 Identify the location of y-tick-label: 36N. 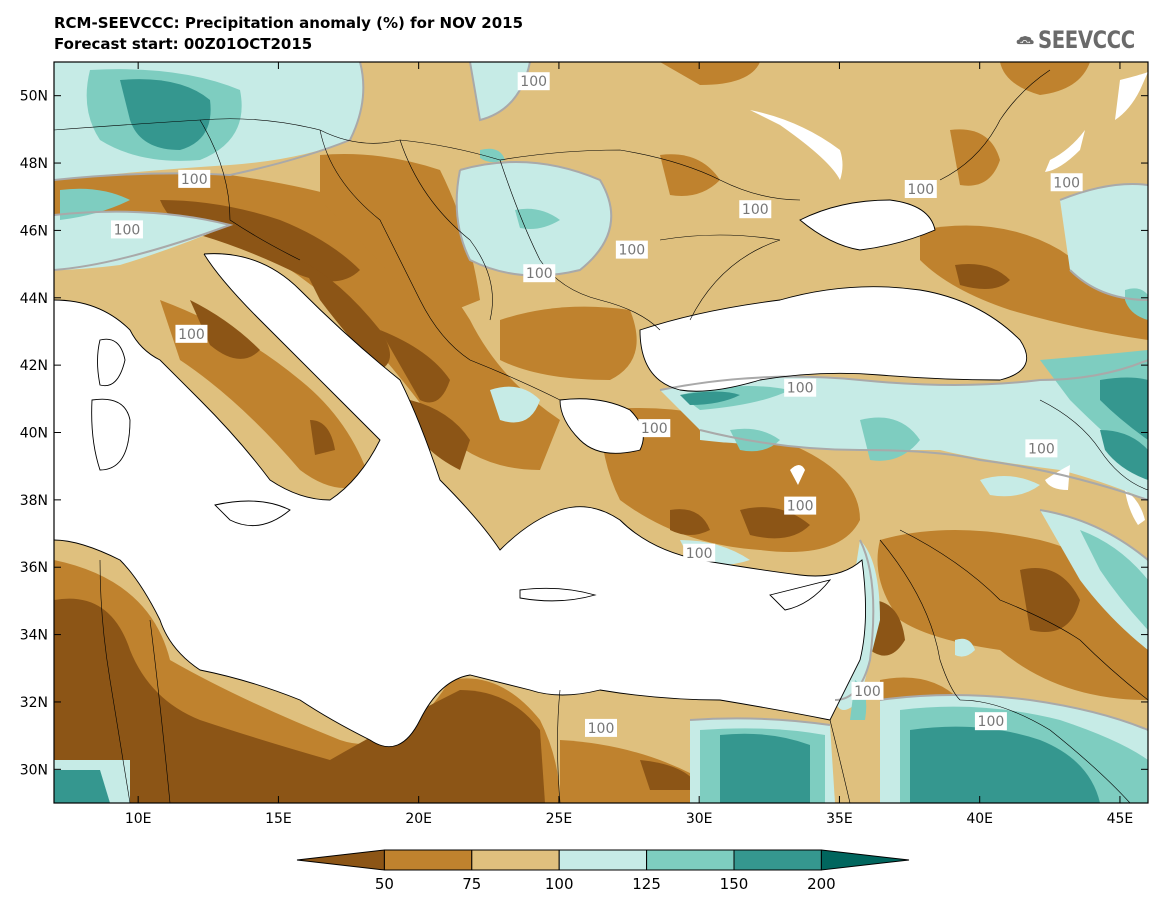
(34, 568).